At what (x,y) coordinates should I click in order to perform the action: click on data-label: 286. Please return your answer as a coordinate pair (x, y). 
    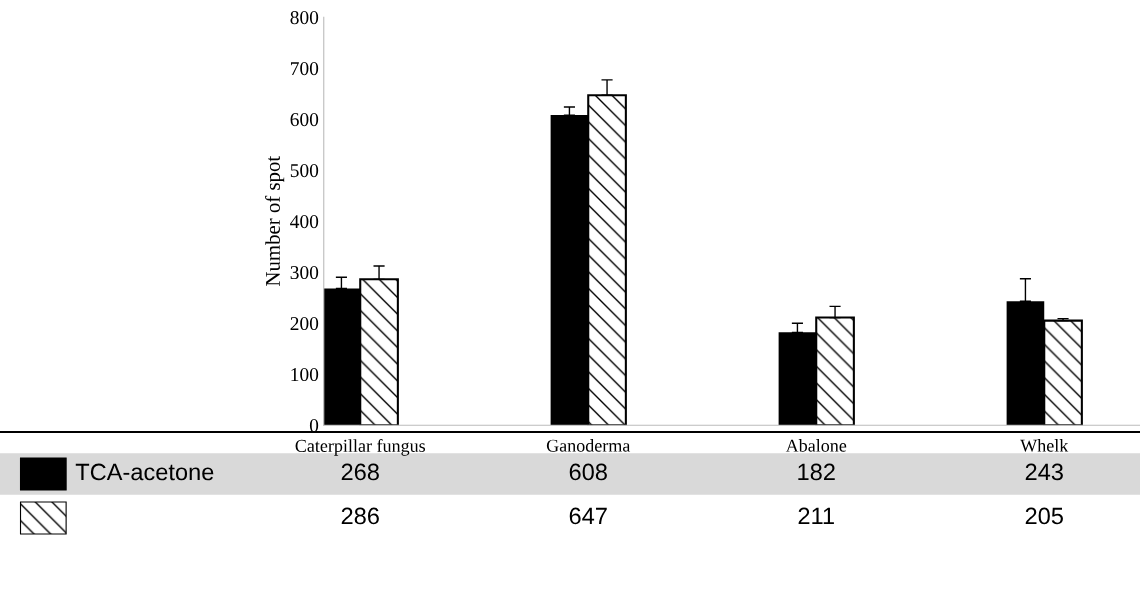
    Looking at the image, I should click on (360, 516).